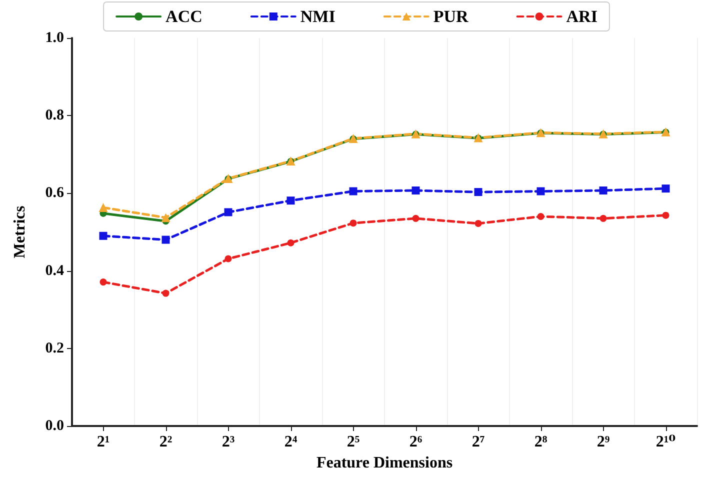 This screenshot has width=713, height=478. Describe the element at coordinates (54, 348) in the screenshot. I see `y-tick-label: 0.2` at that location.